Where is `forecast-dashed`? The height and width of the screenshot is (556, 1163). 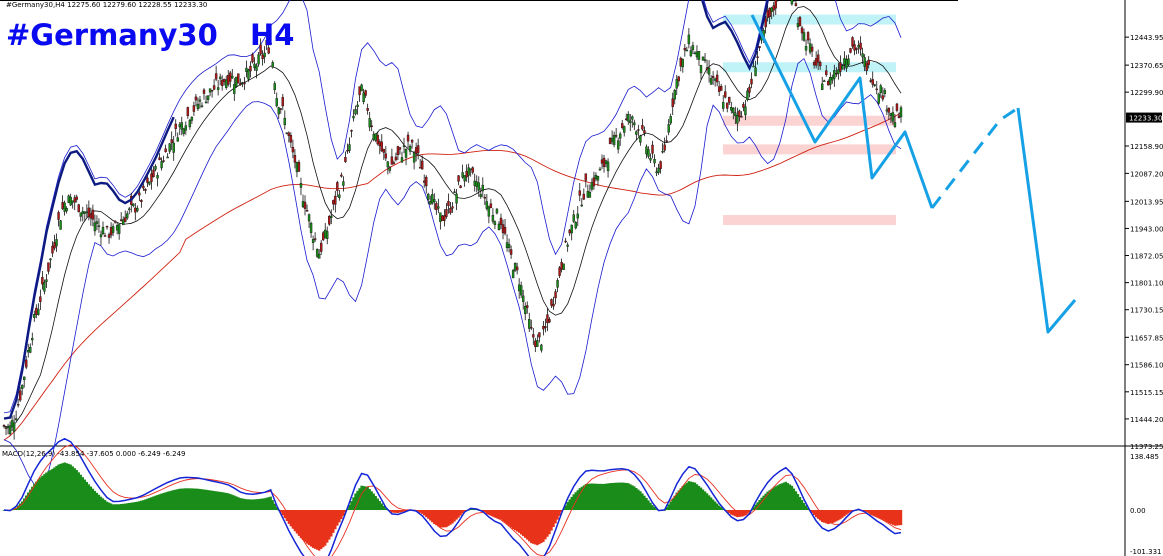
forecast-dashed is located at coordinates (974, 157).